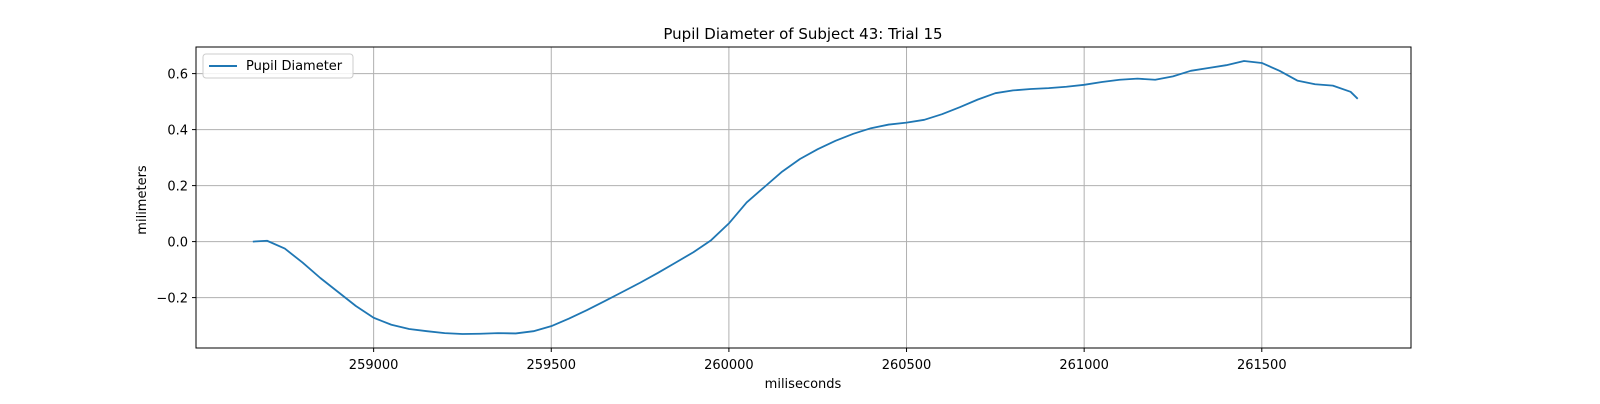 Image resolution: width=1600 pixels, height=404 pixels. I want to click on y-axis-label: milimeters, so click(142, 200).